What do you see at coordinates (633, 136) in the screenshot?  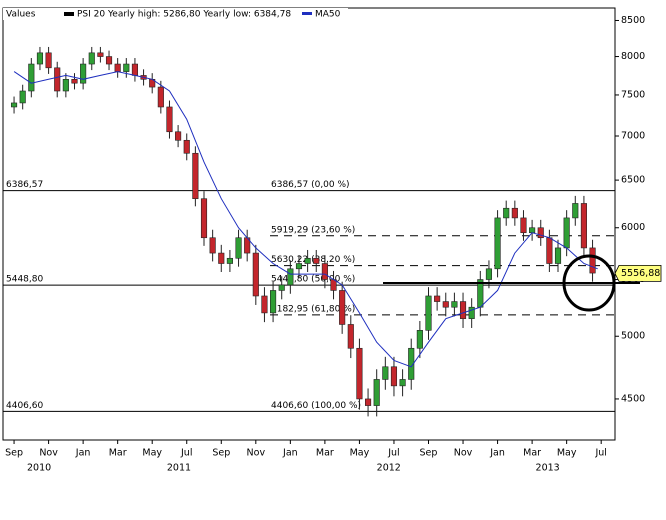 I see `y-tick-label: 7000` at bounding box center [633, 136].